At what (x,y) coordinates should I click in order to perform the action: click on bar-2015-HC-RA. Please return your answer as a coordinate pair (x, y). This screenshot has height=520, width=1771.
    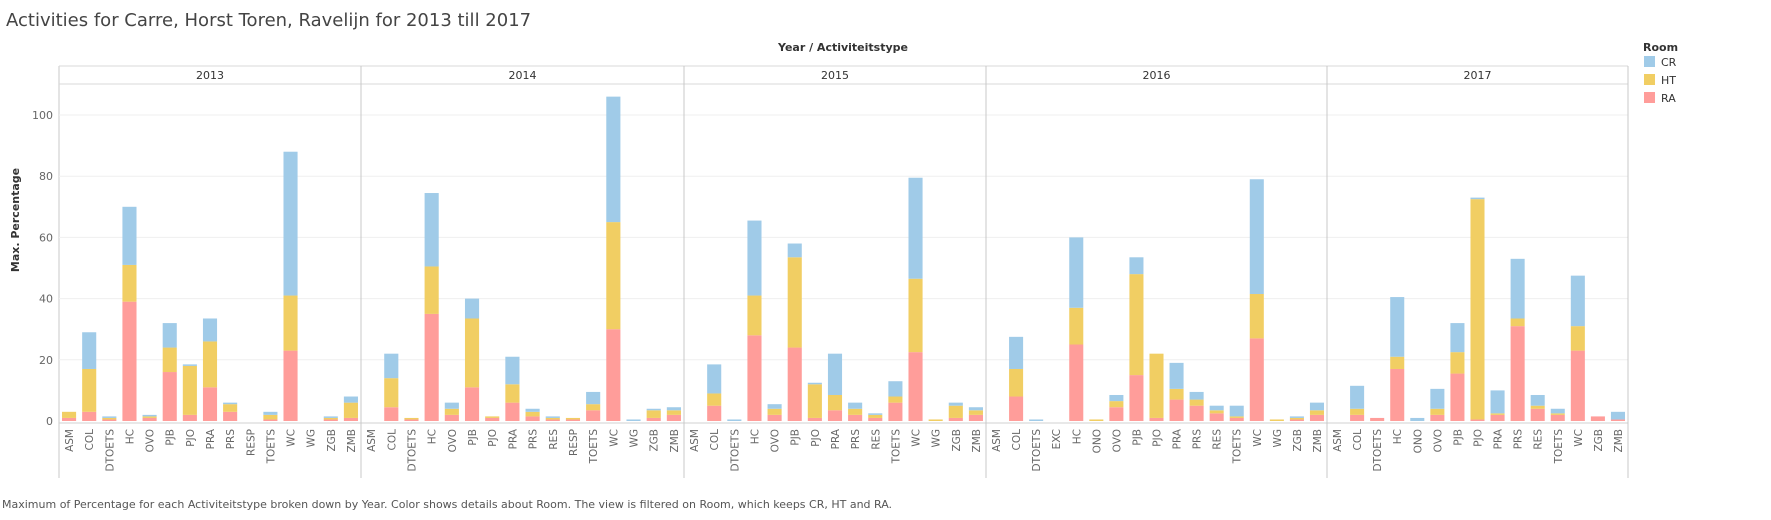
    Looking at the image, I should click on (754, 378).